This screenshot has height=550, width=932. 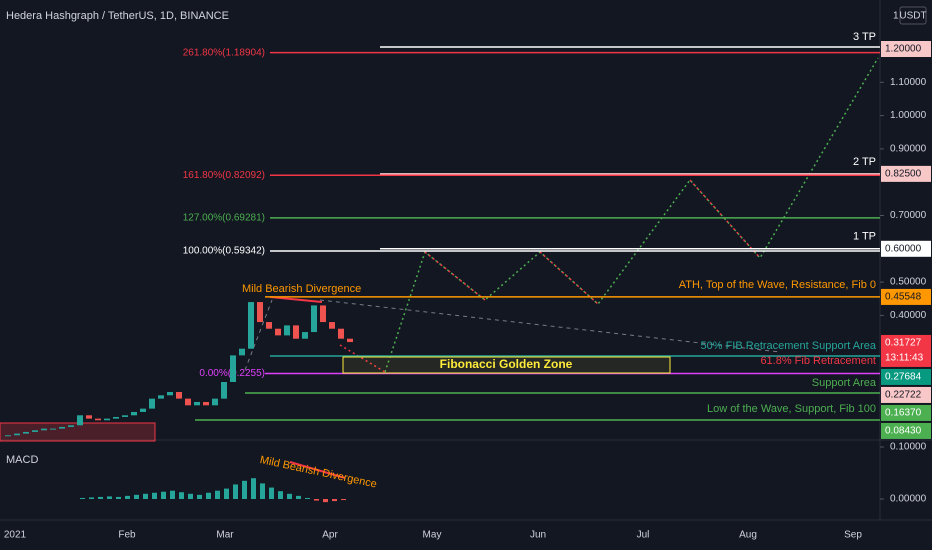 I want to click on currency-button, so click(x=913, y=15).